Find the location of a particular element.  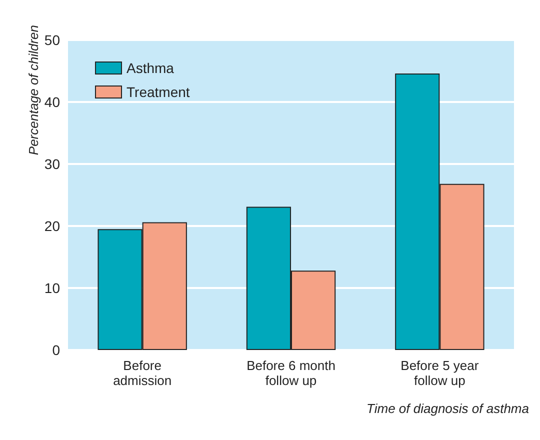

x-tick-label: Before admission is located at coordinates (142, 373).